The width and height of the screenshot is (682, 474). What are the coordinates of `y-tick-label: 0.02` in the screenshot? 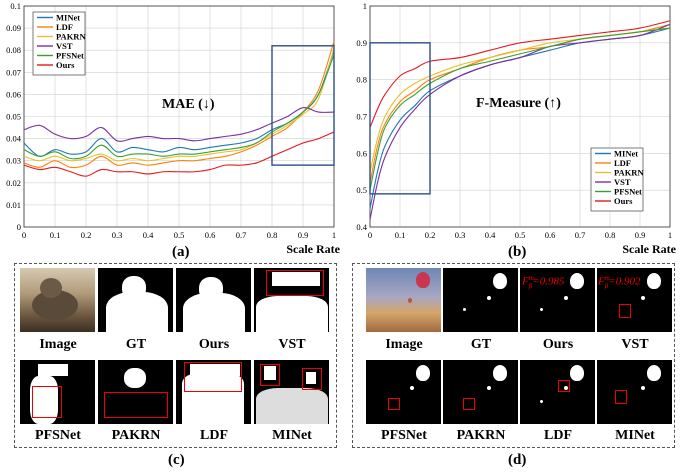 It's located at (13, 183).